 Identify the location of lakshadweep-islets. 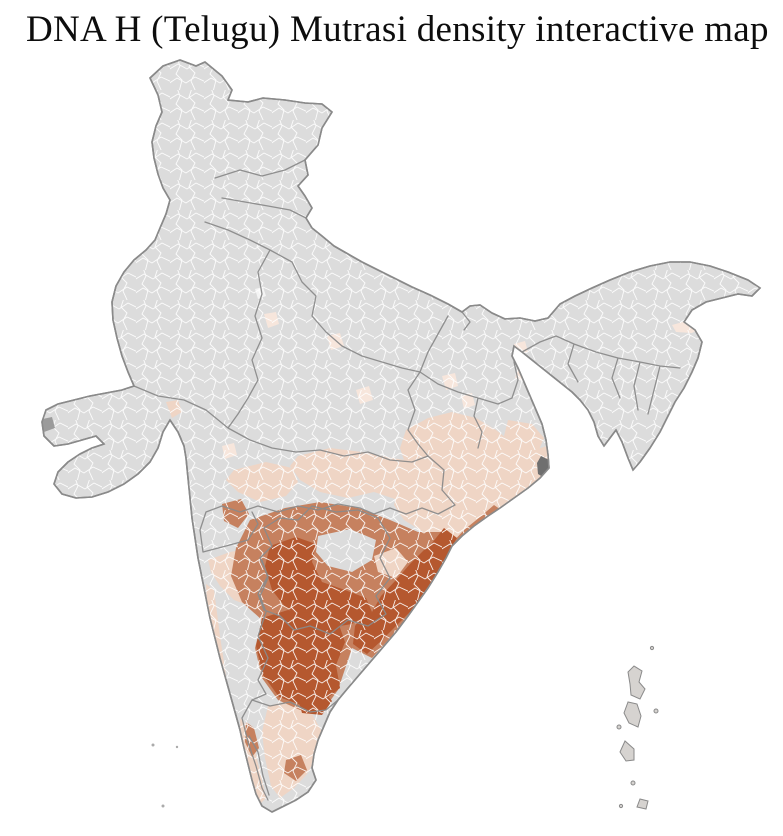
(165, 775).